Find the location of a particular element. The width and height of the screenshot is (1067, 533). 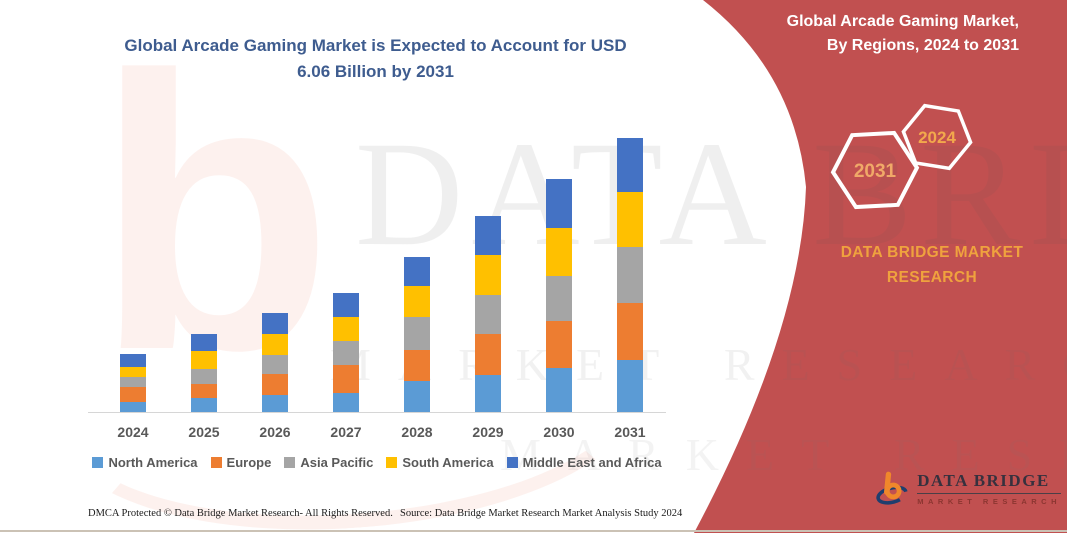

bar-segment-2024-south-america is located at coordinates (133, 372).